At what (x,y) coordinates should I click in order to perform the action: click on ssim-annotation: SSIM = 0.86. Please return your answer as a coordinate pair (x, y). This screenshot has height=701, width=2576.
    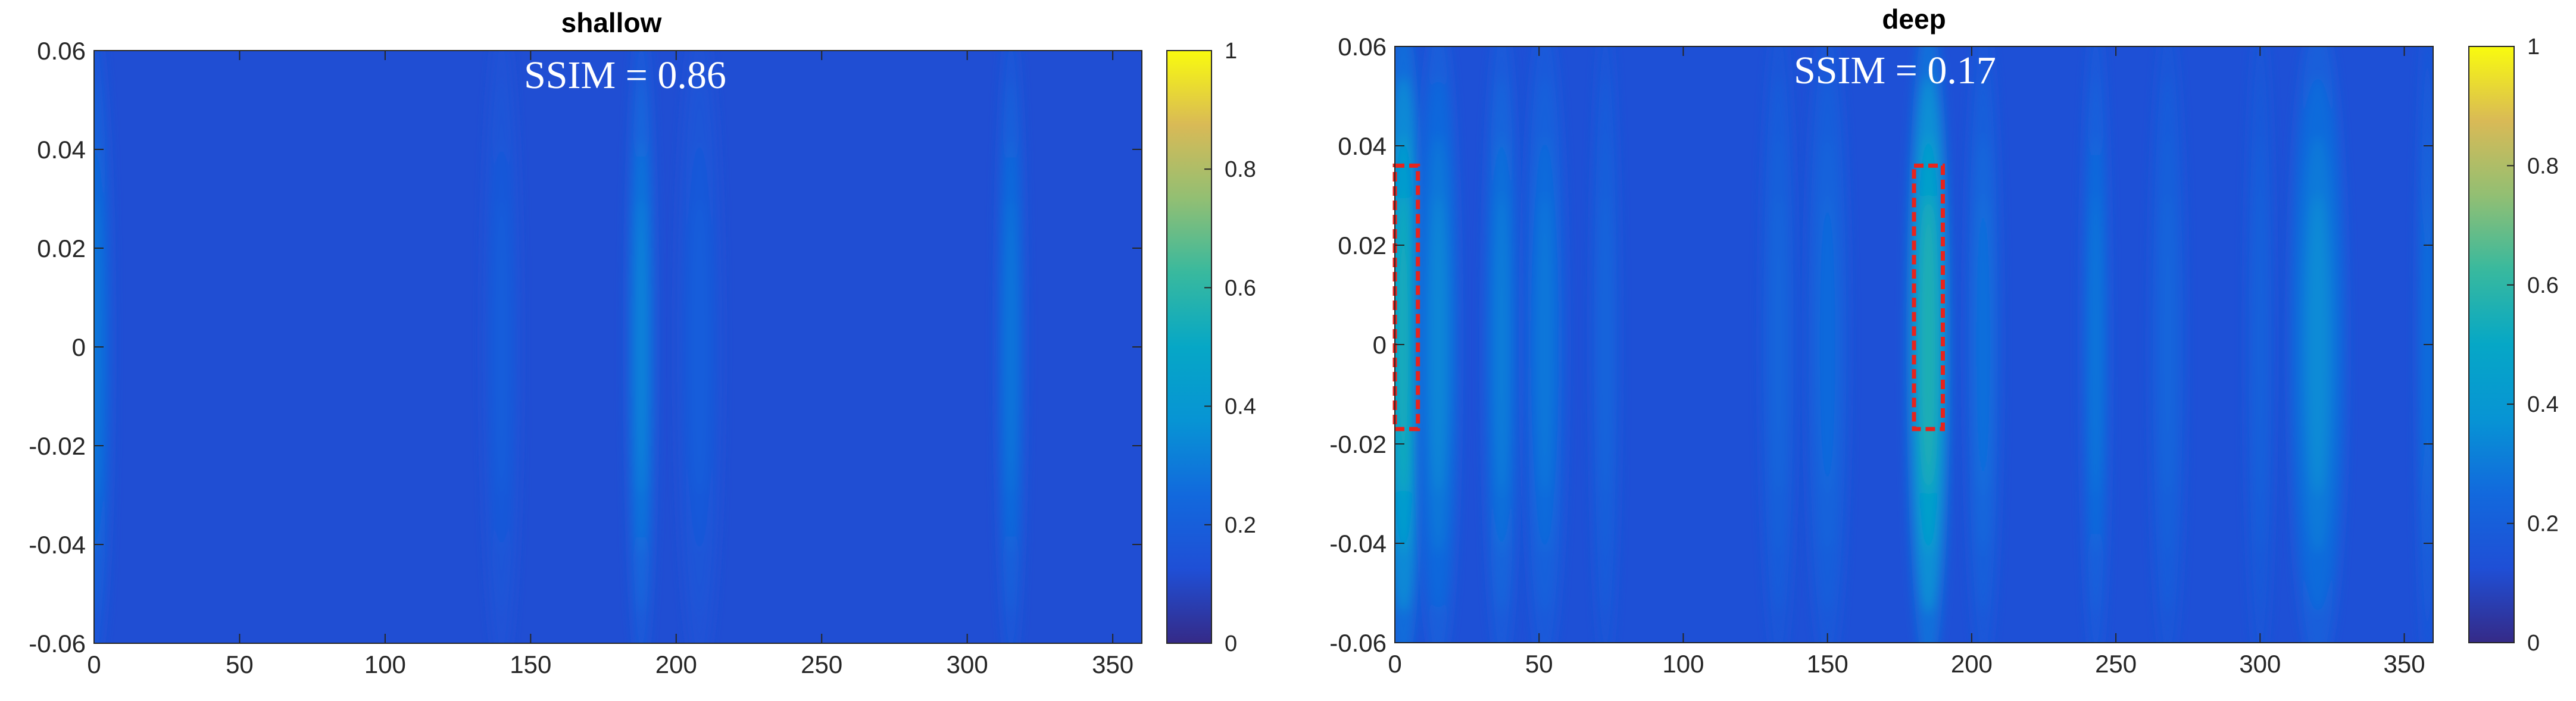
    Looking at the image, I should click on (625, 75).